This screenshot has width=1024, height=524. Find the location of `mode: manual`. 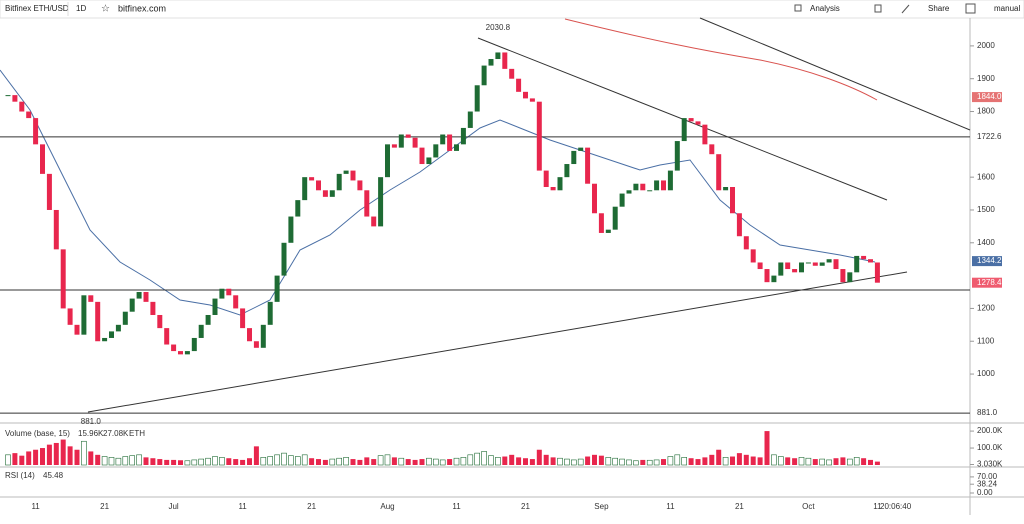

mode: manual is located at coordinates (1007, 8).